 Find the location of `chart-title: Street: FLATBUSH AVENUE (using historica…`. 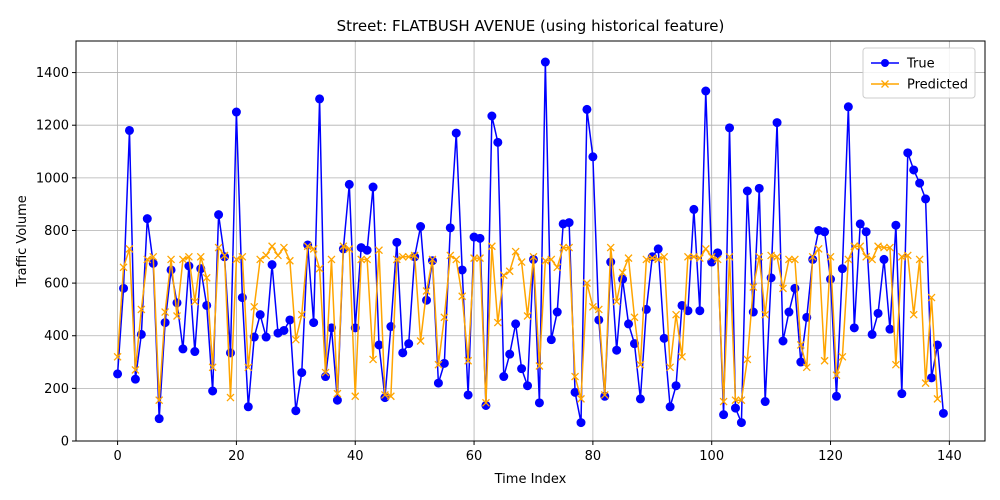

chart-title: Street: FLATBUSH AVENUE (using historica… is located at coordinates (531, 26).